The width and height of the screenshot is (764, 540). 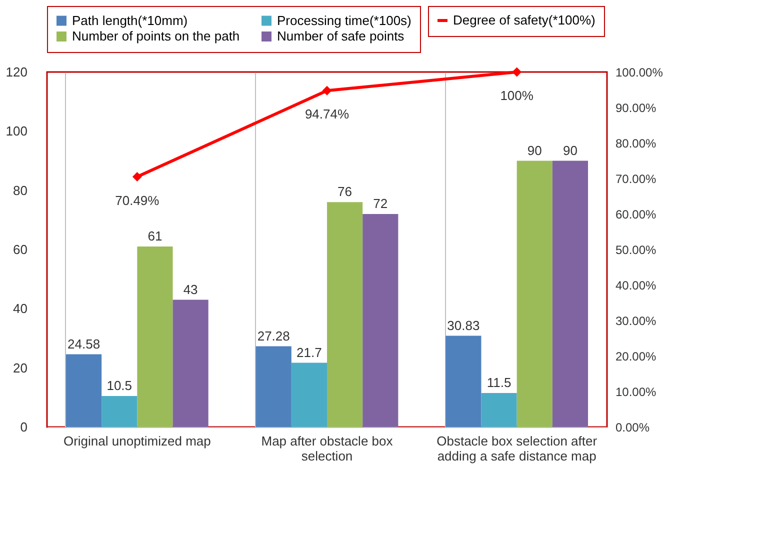 I want to click on y2-tick-label: 100.00%, so click(x=640, y=73).